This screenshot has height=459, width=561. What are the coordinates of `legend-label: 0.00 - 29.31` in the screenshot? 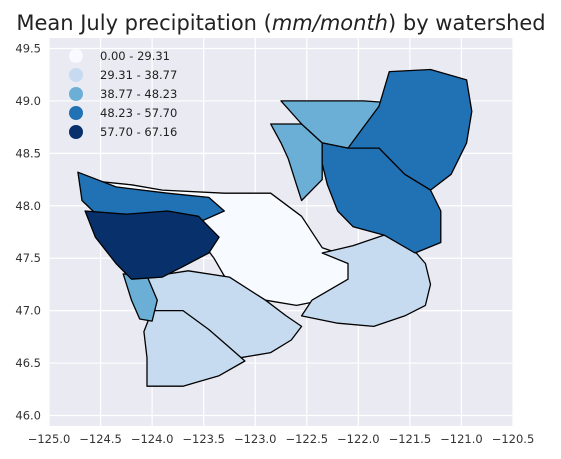 It's located at (135, 56).